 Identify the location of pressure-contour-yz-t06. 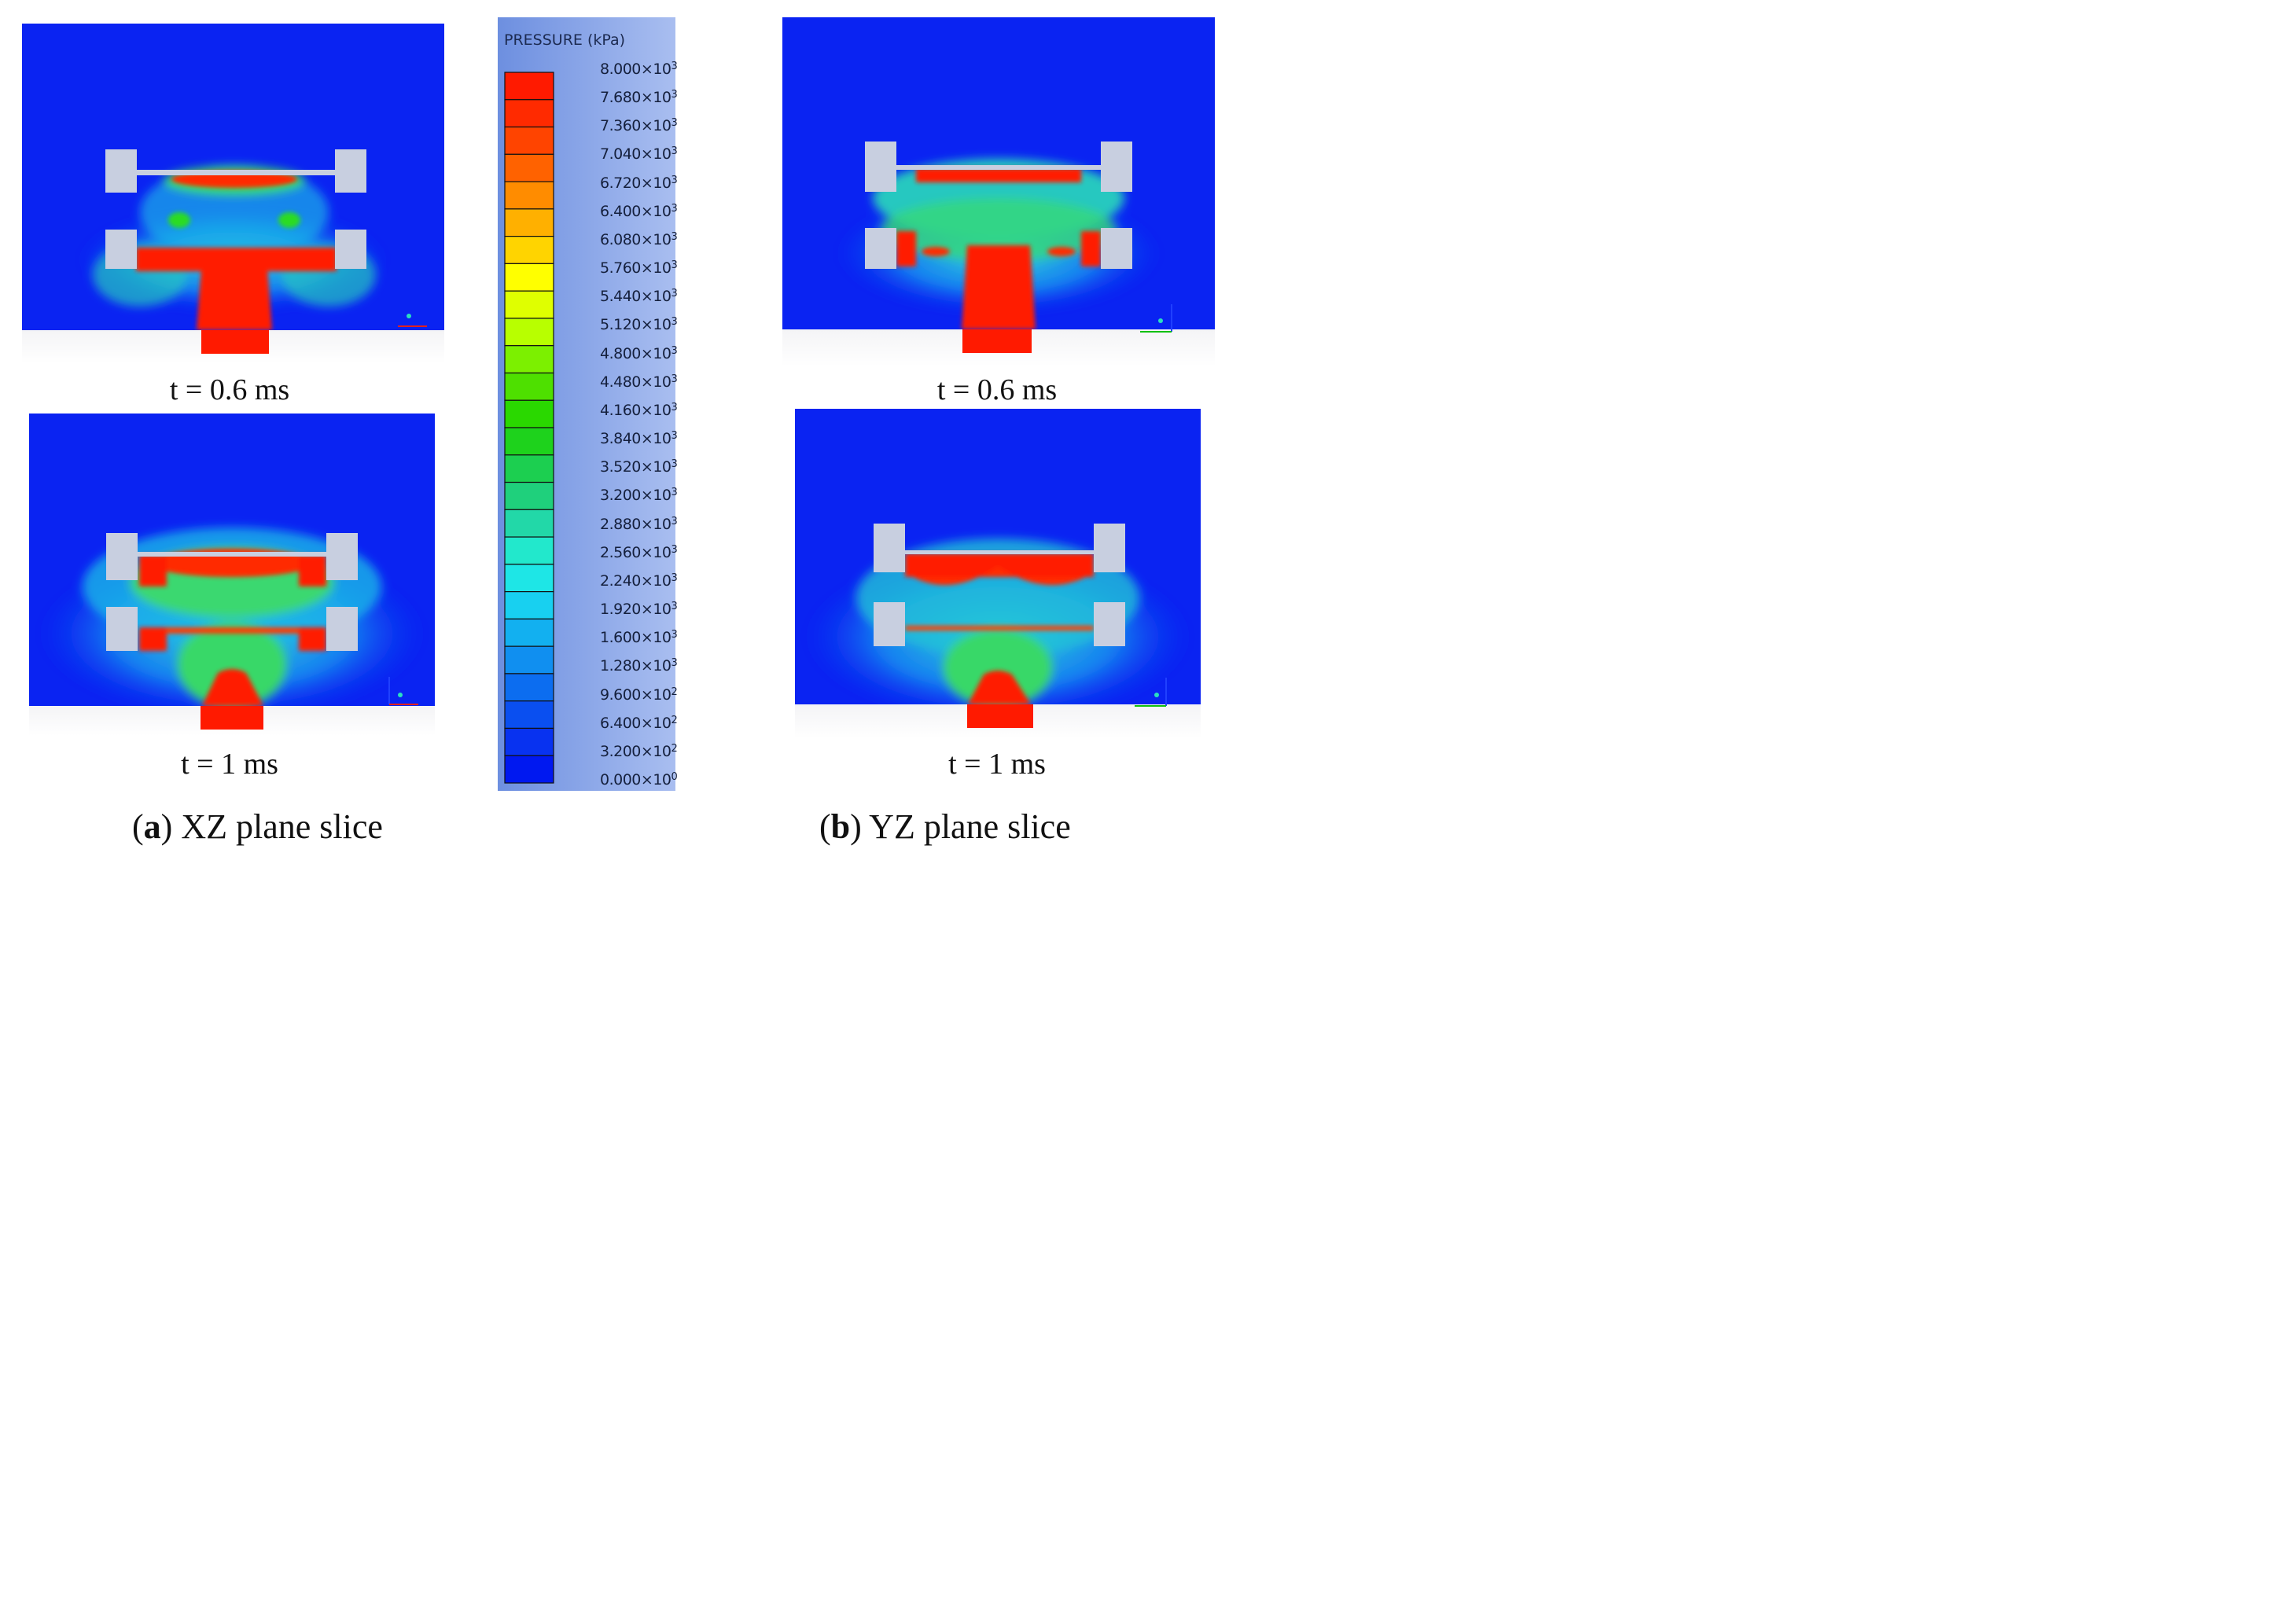
(998, 191).